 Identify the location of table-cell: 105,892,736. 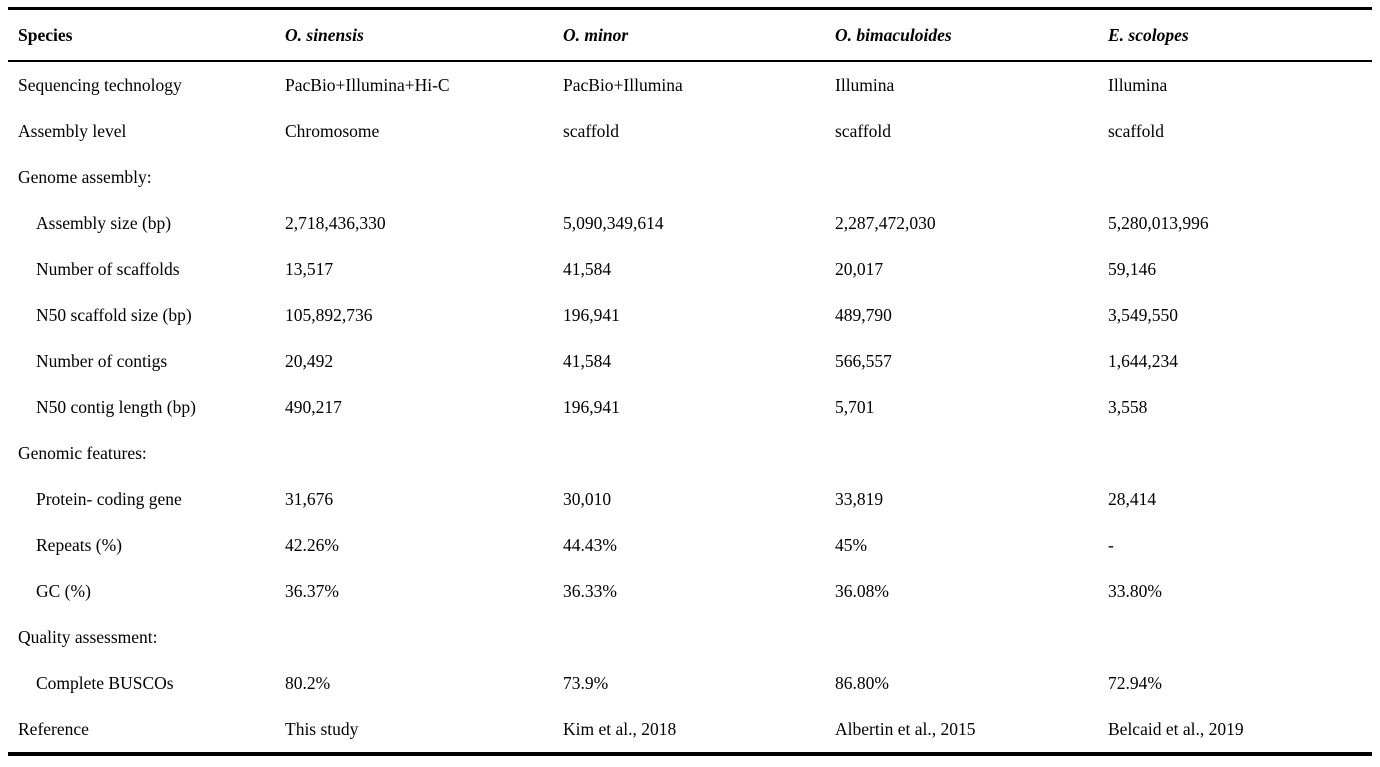
(329, 314).